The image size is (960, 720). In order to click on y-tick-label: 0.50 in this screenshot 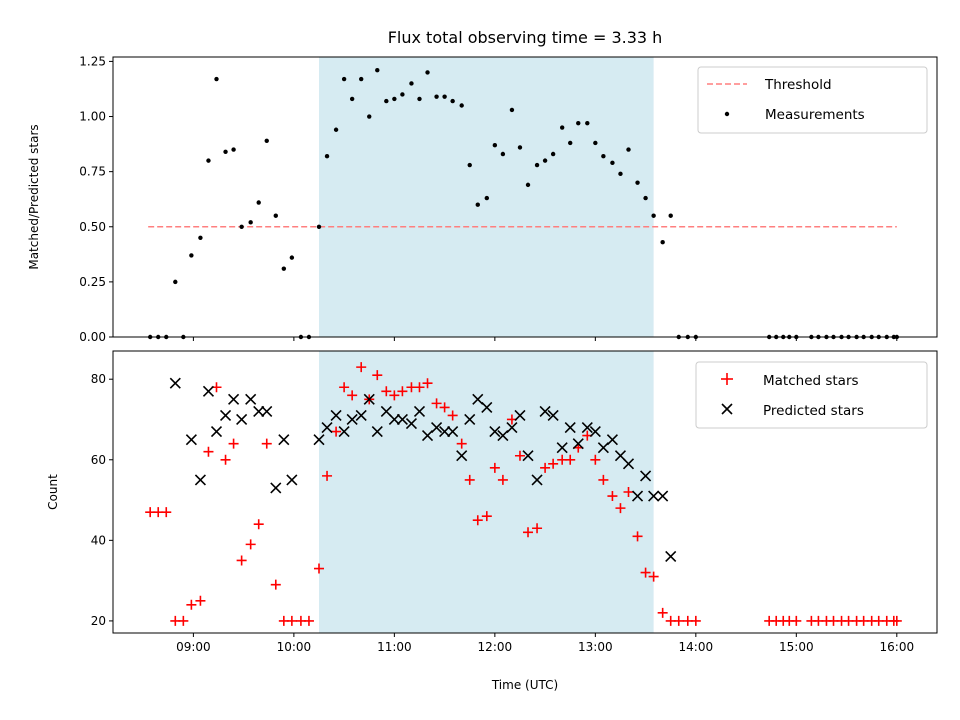, I will do `click(92, 227)`.